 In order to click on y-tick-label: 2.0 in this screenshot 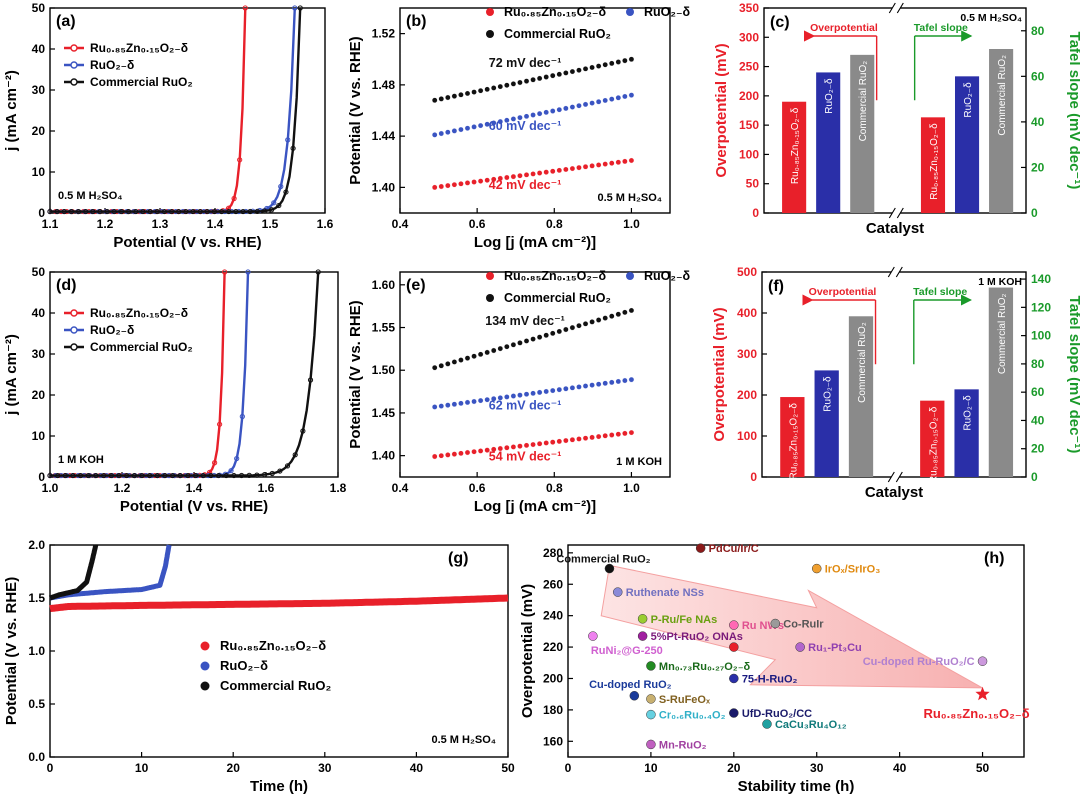, I will do `click(36, 545)`.